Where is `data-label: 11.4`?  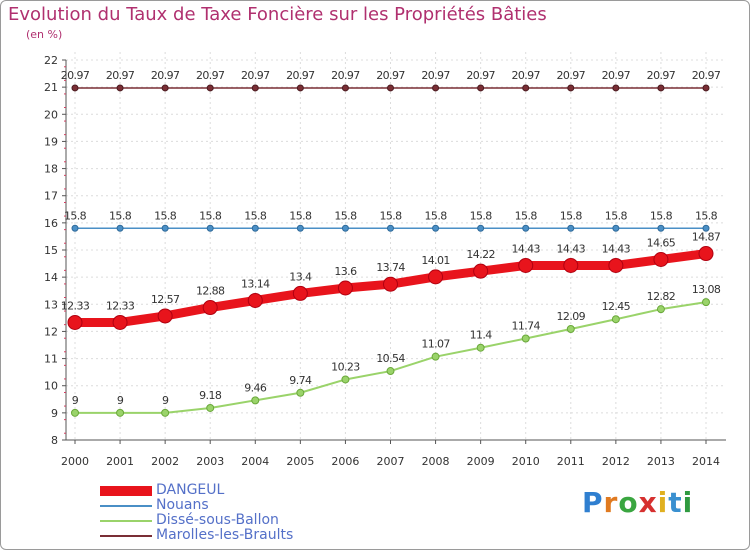 data-label: 11.4 is located at coordinates (481, 335).